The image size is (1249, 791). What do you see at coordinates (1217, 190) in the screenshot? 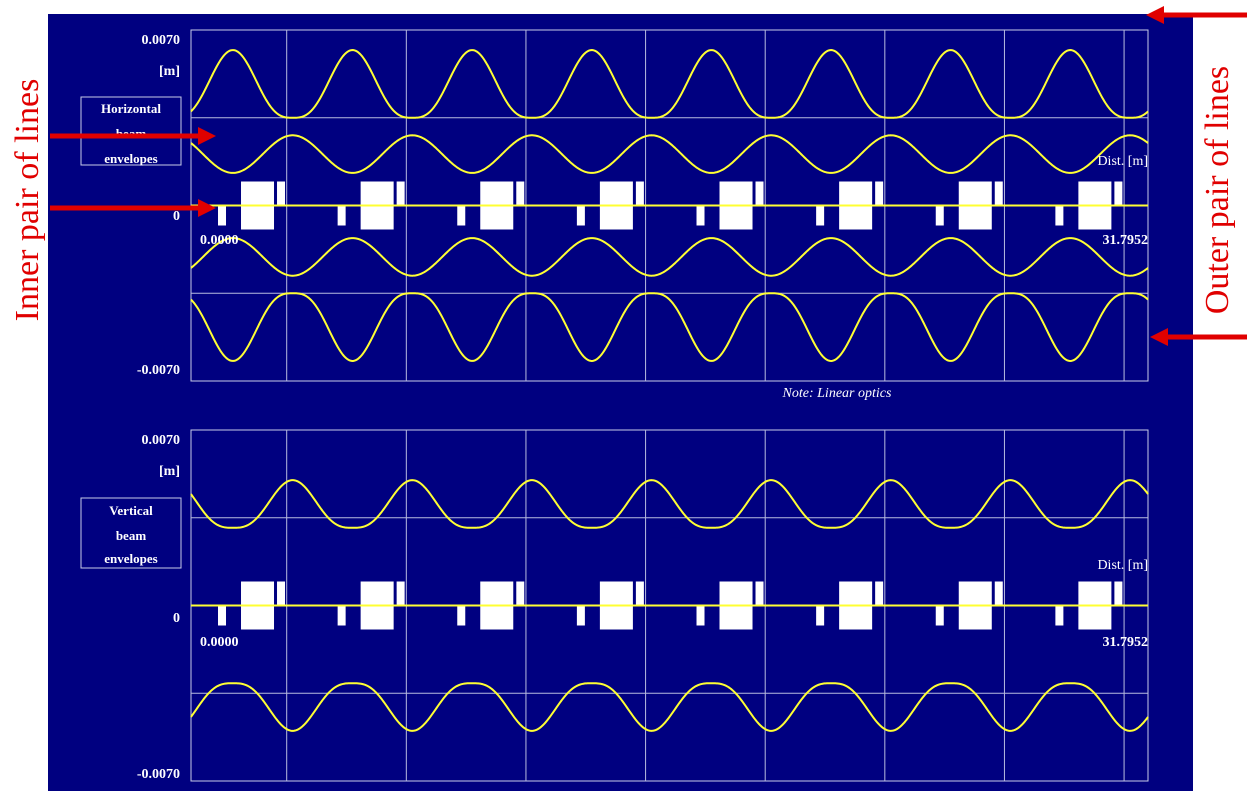
I see `annotation-outer-pair: Outer pair of lines` at bounding box center [1217, 190].